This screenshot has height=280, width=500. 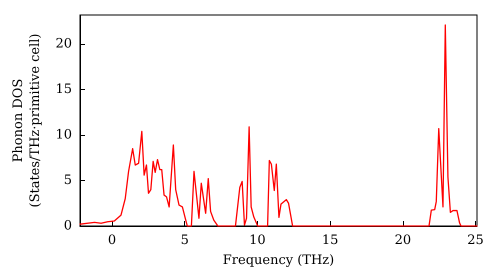 What do you see at coordinates (475, 240) in the screenshot?
I see `x-tick-label: 25` at bounding box center [475, 240].